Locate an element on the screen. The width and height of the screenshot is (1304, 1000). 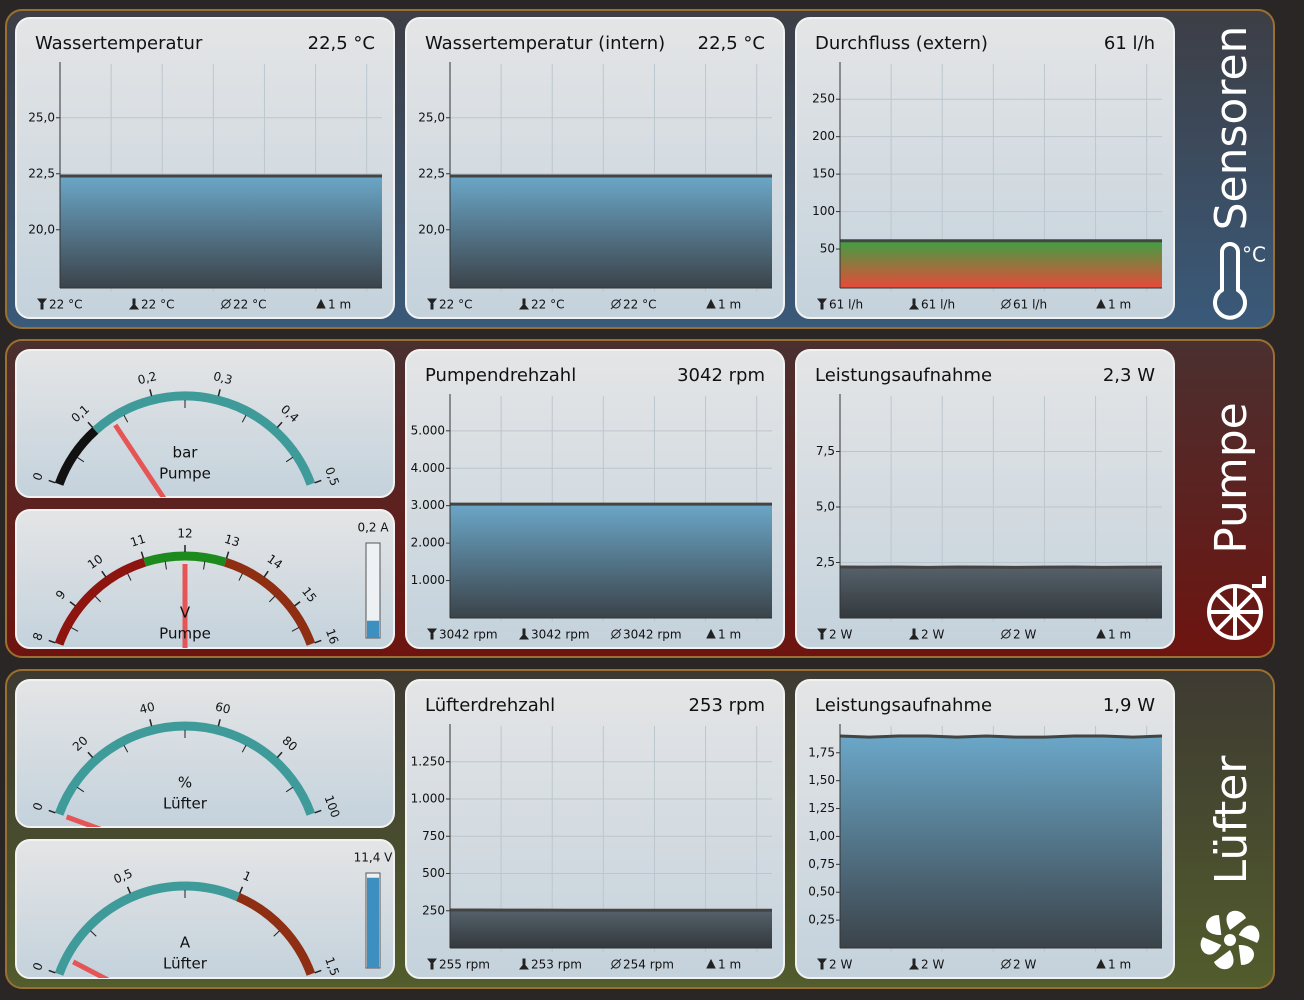
y-tick-label: 100 is located at coordinates (823, 211).